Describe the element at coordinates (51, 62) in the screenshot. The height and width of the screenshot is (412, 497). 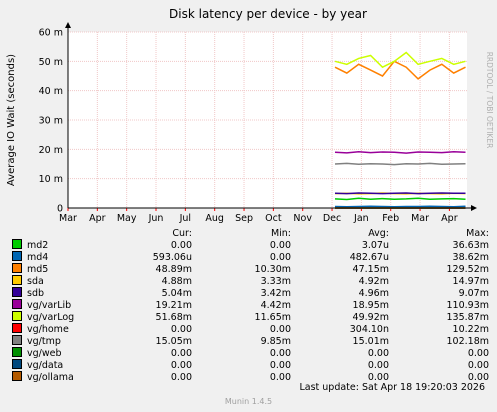
I see `y-tick-label: 50 m` at that location.